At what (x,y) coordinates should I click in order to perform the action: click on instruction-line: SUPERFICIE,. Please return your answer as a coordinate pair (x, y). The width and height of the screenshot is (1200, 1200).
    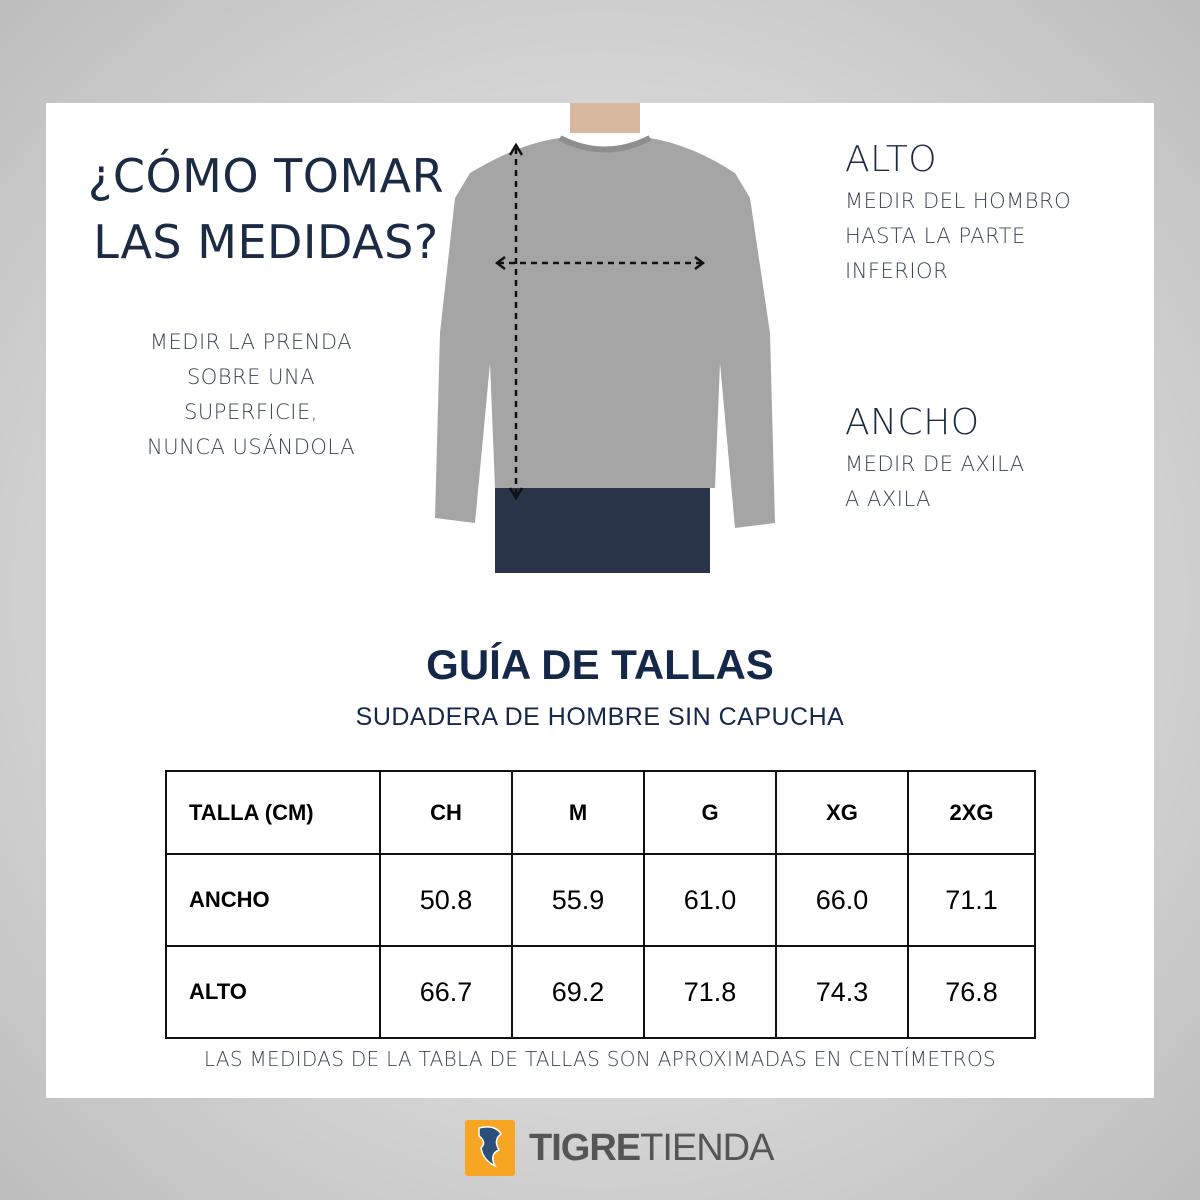
    Looking at the image, I should click on (251, 412).